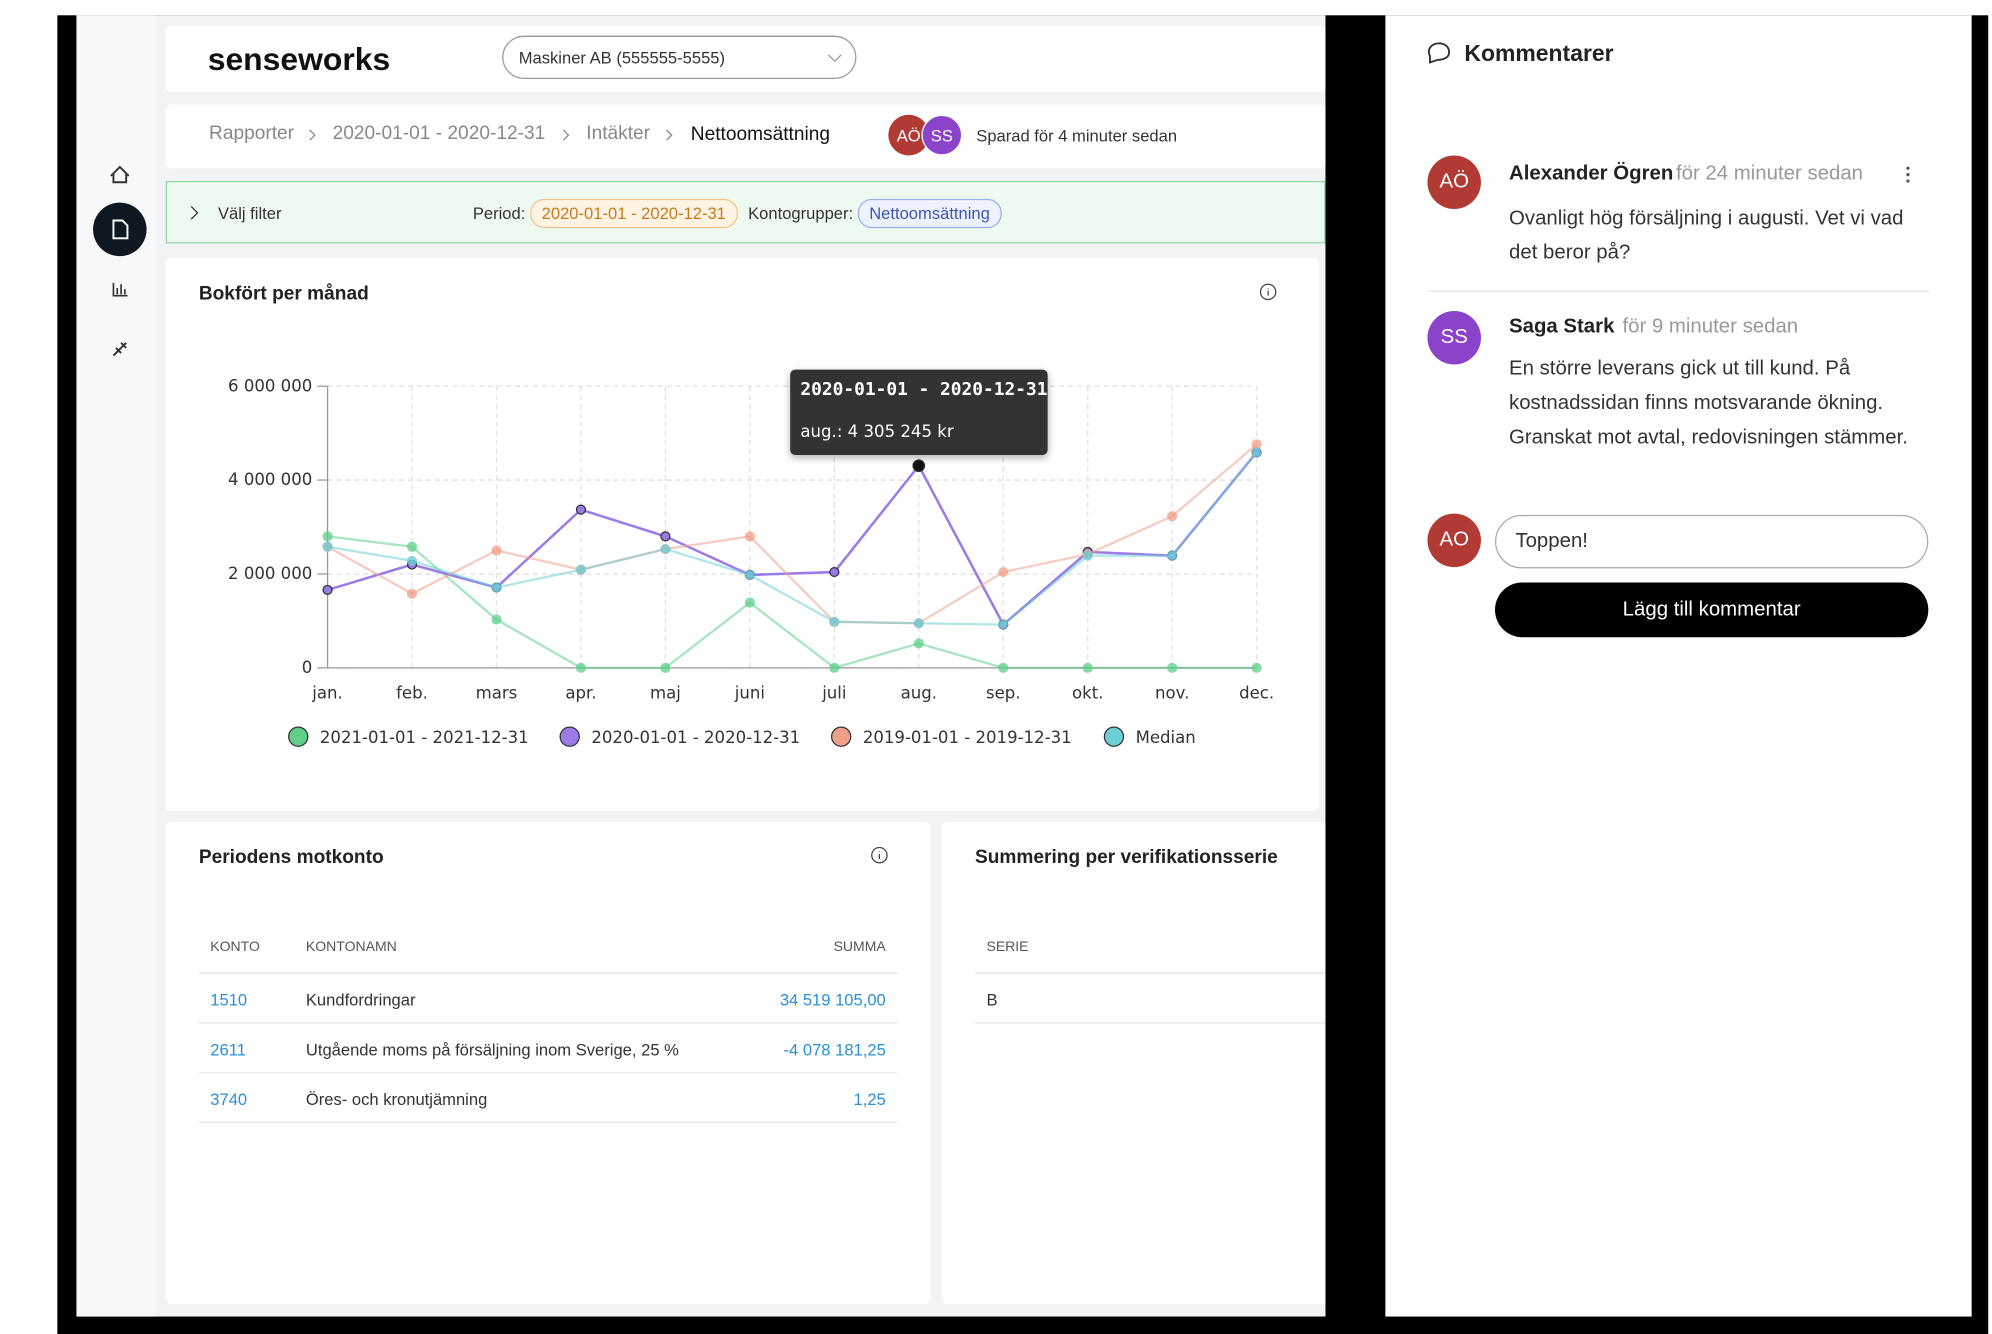  Describe the element at coordinates (120, 174) in the screenshot. I see `home-icon` at that location.